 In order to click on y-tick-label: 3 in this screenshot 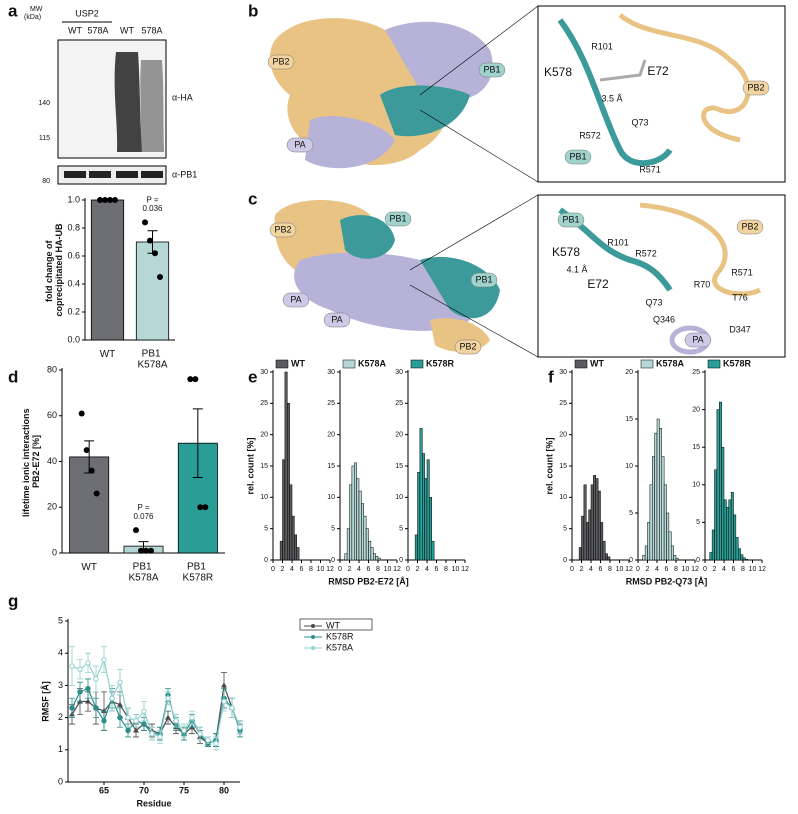, I will do `click(60, 685)`.